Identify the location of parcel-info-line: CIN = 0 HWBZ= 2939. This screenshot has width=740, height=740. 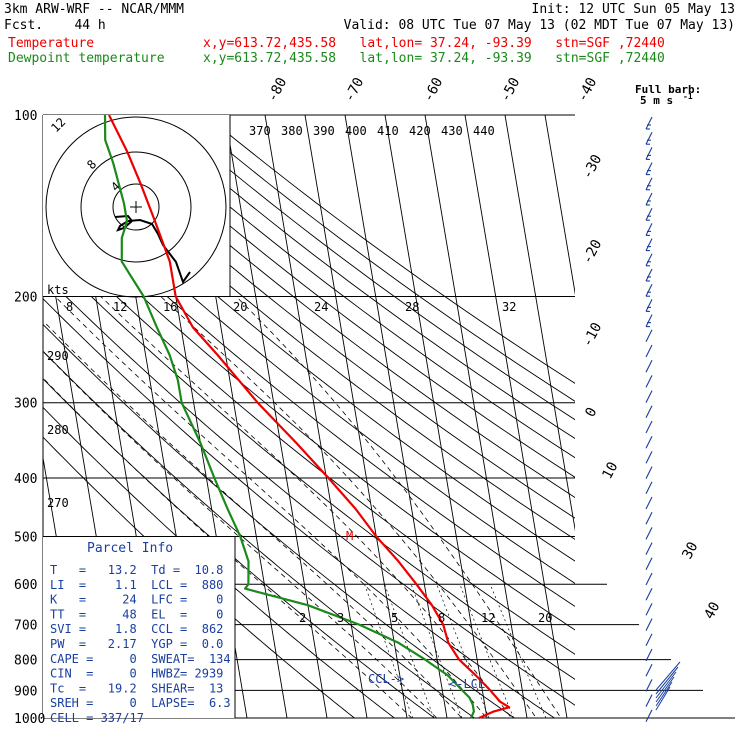
(136, 674).